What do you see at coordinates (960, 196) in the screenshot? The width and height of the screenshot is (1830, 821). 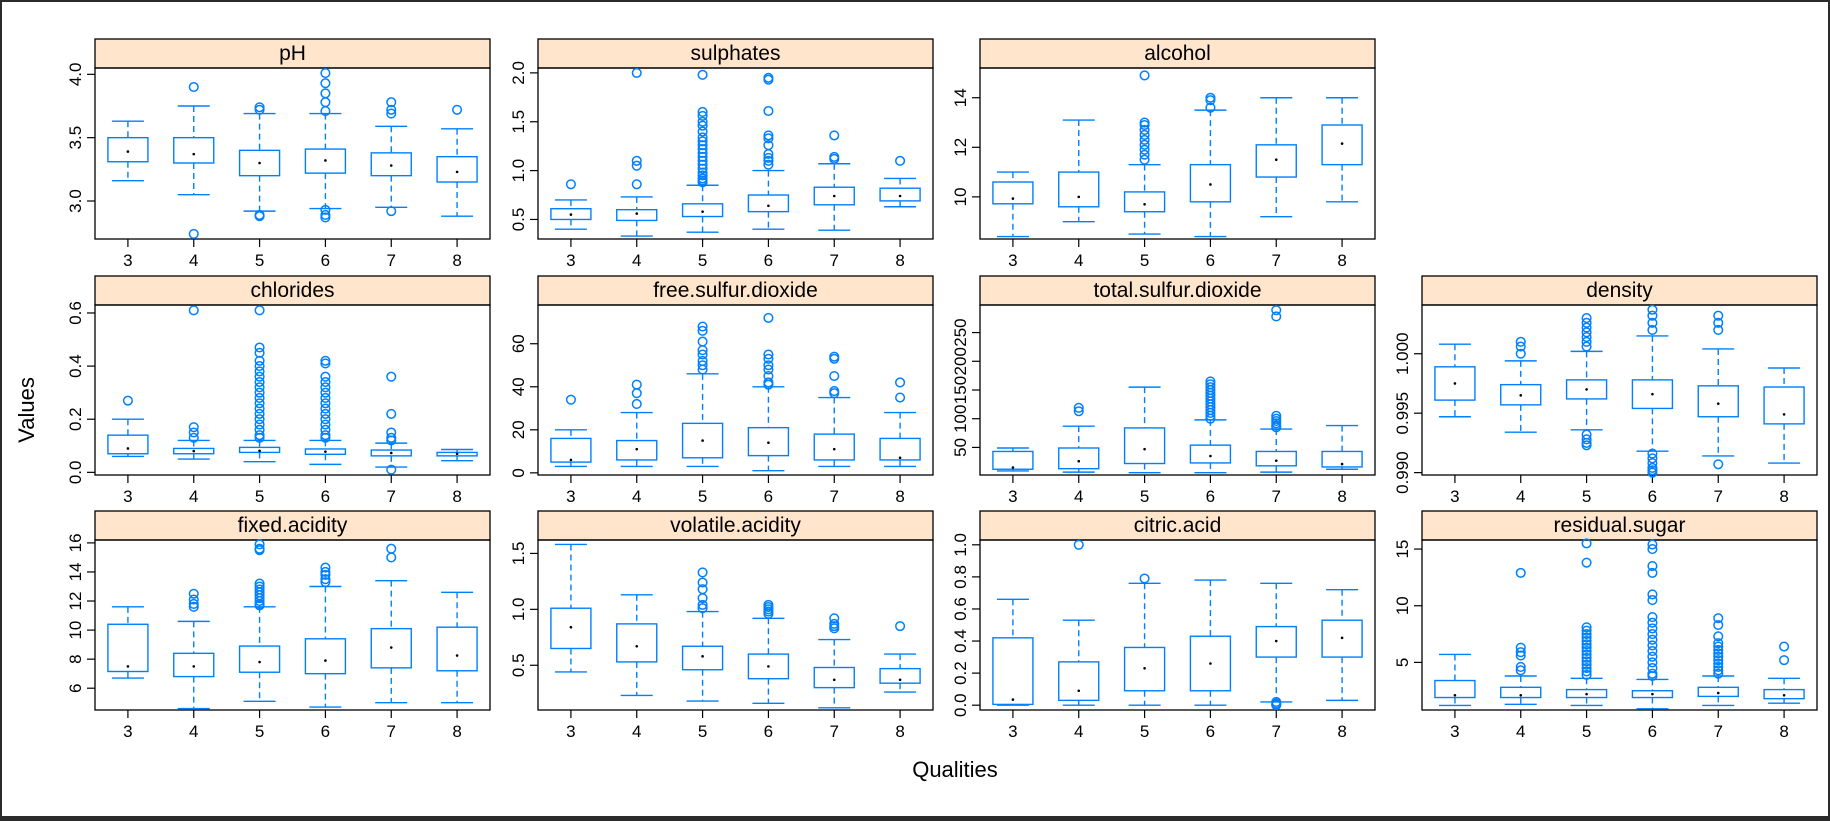 I see `y-tick-label: 10` at bounding box center [960, 196].